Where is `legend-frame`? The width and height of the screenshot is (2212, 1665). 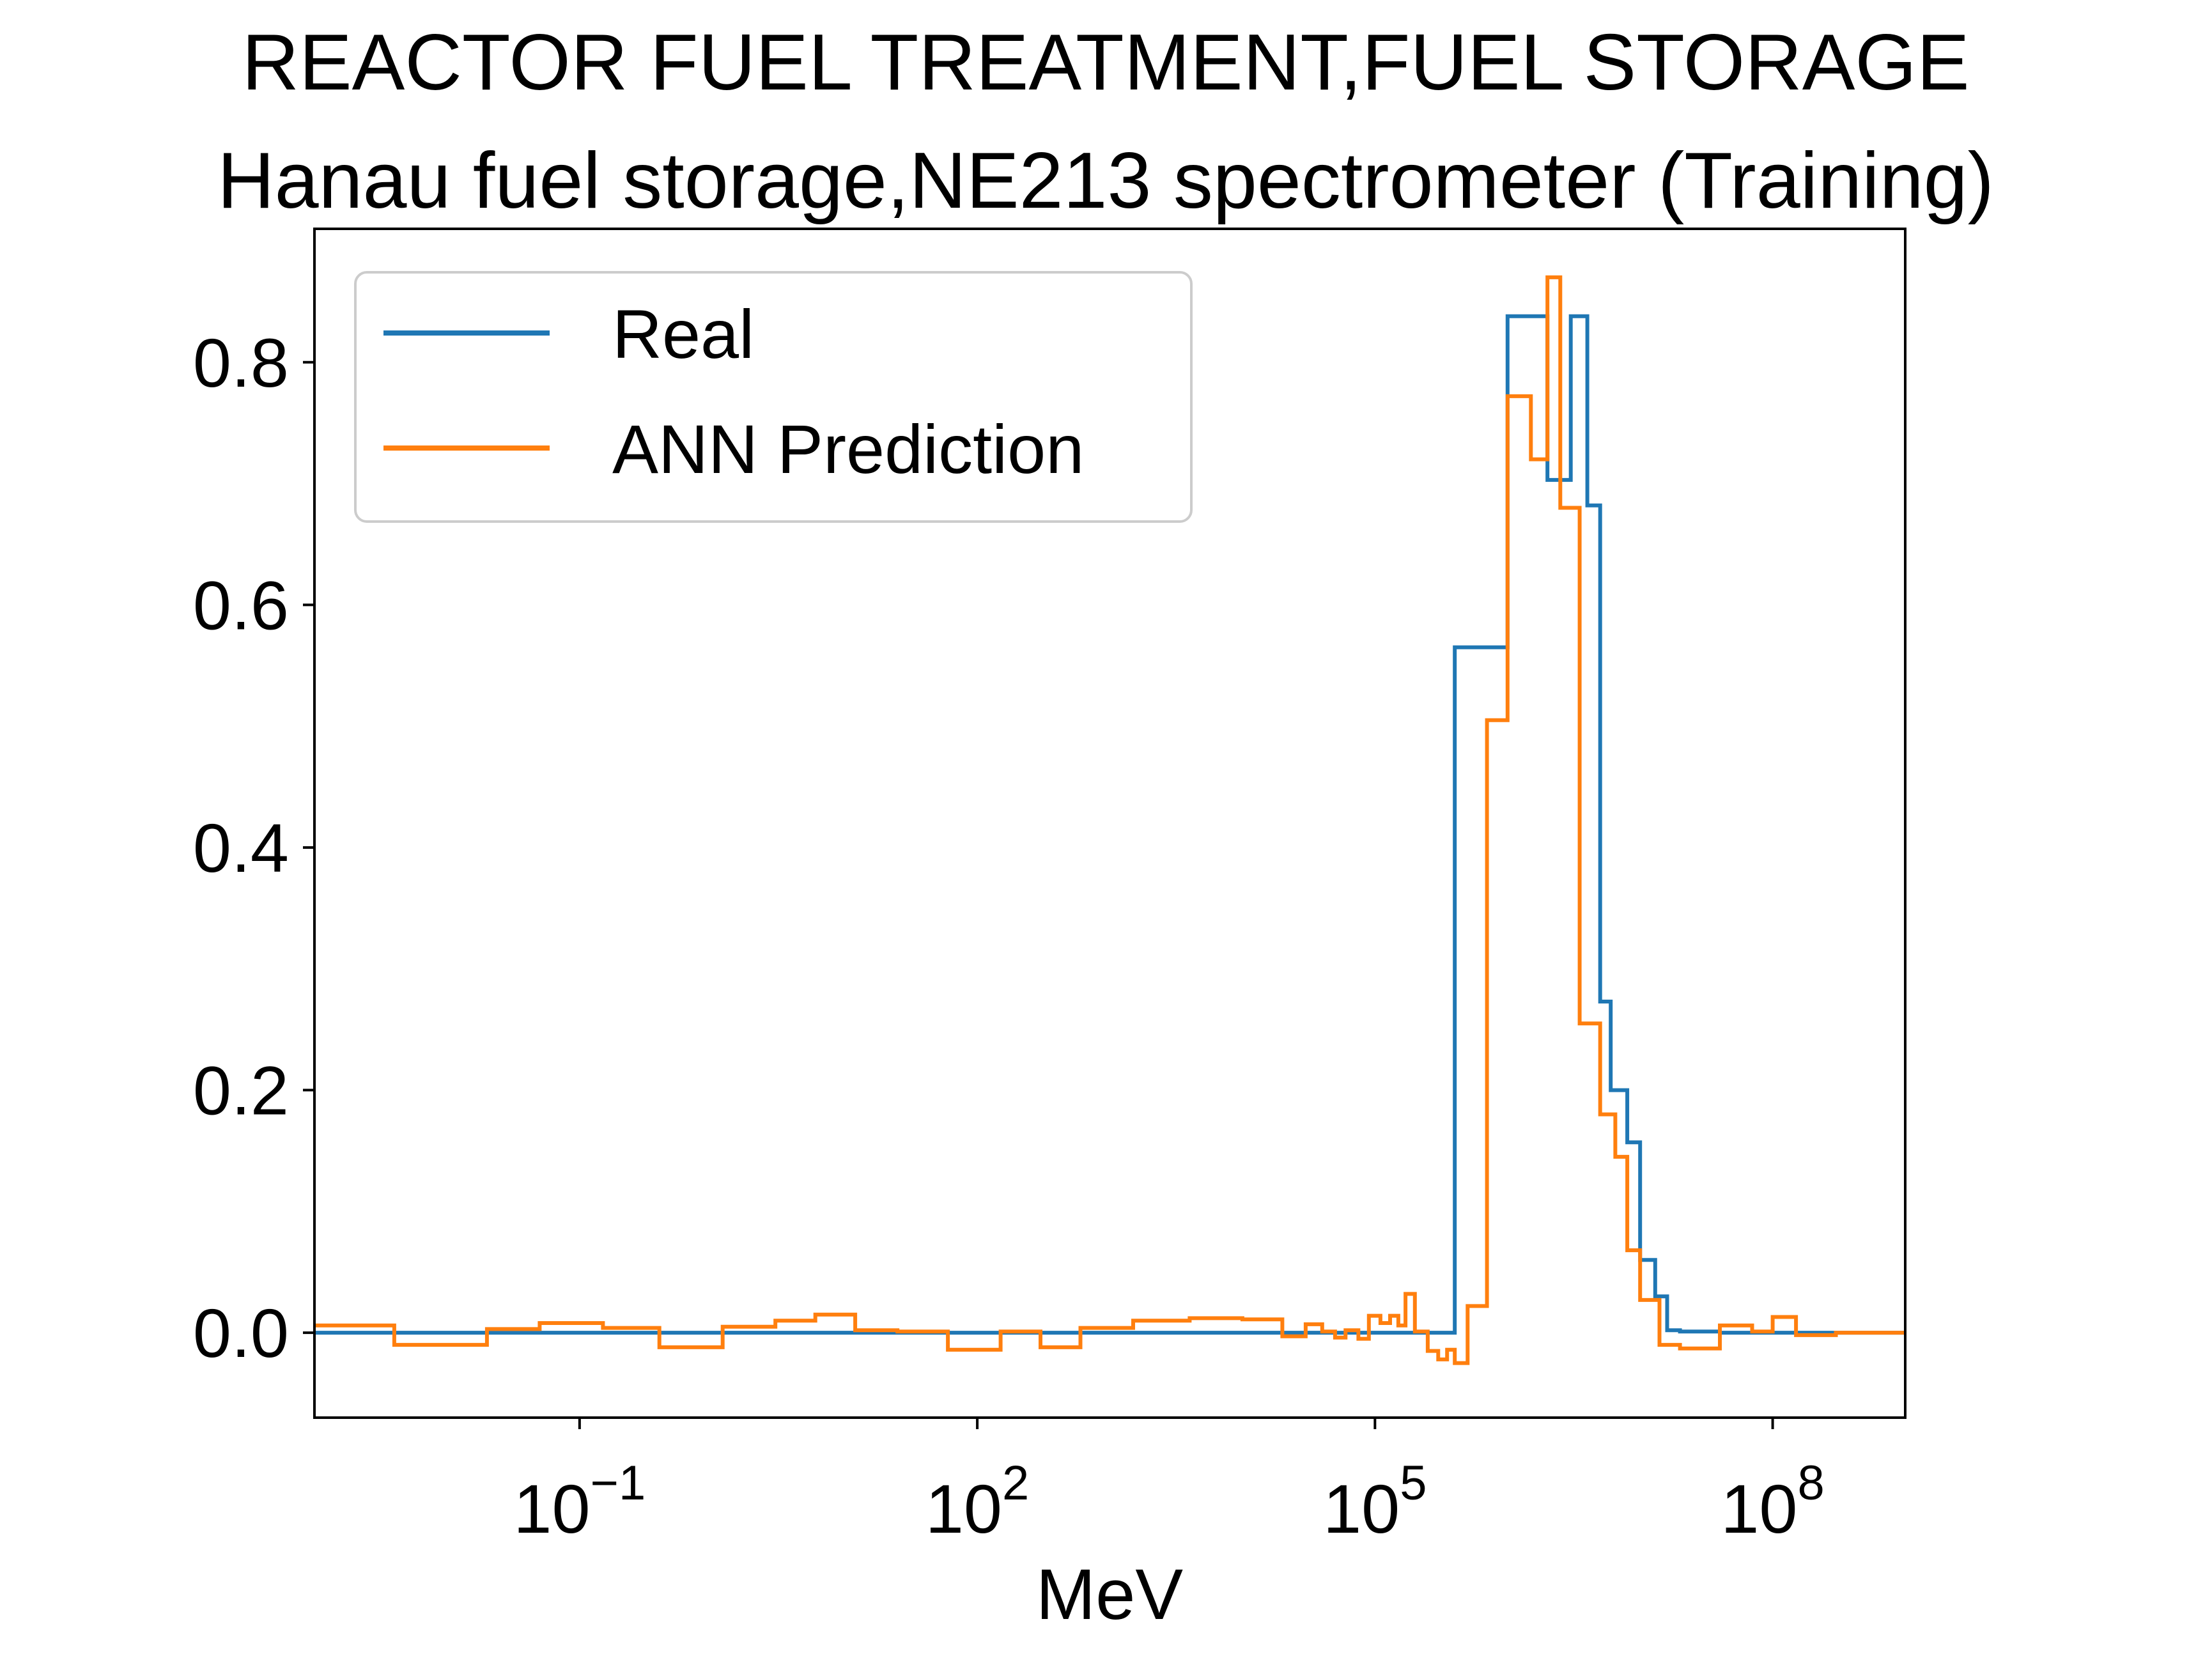
legend-frame is located at coordinates (773, 397).